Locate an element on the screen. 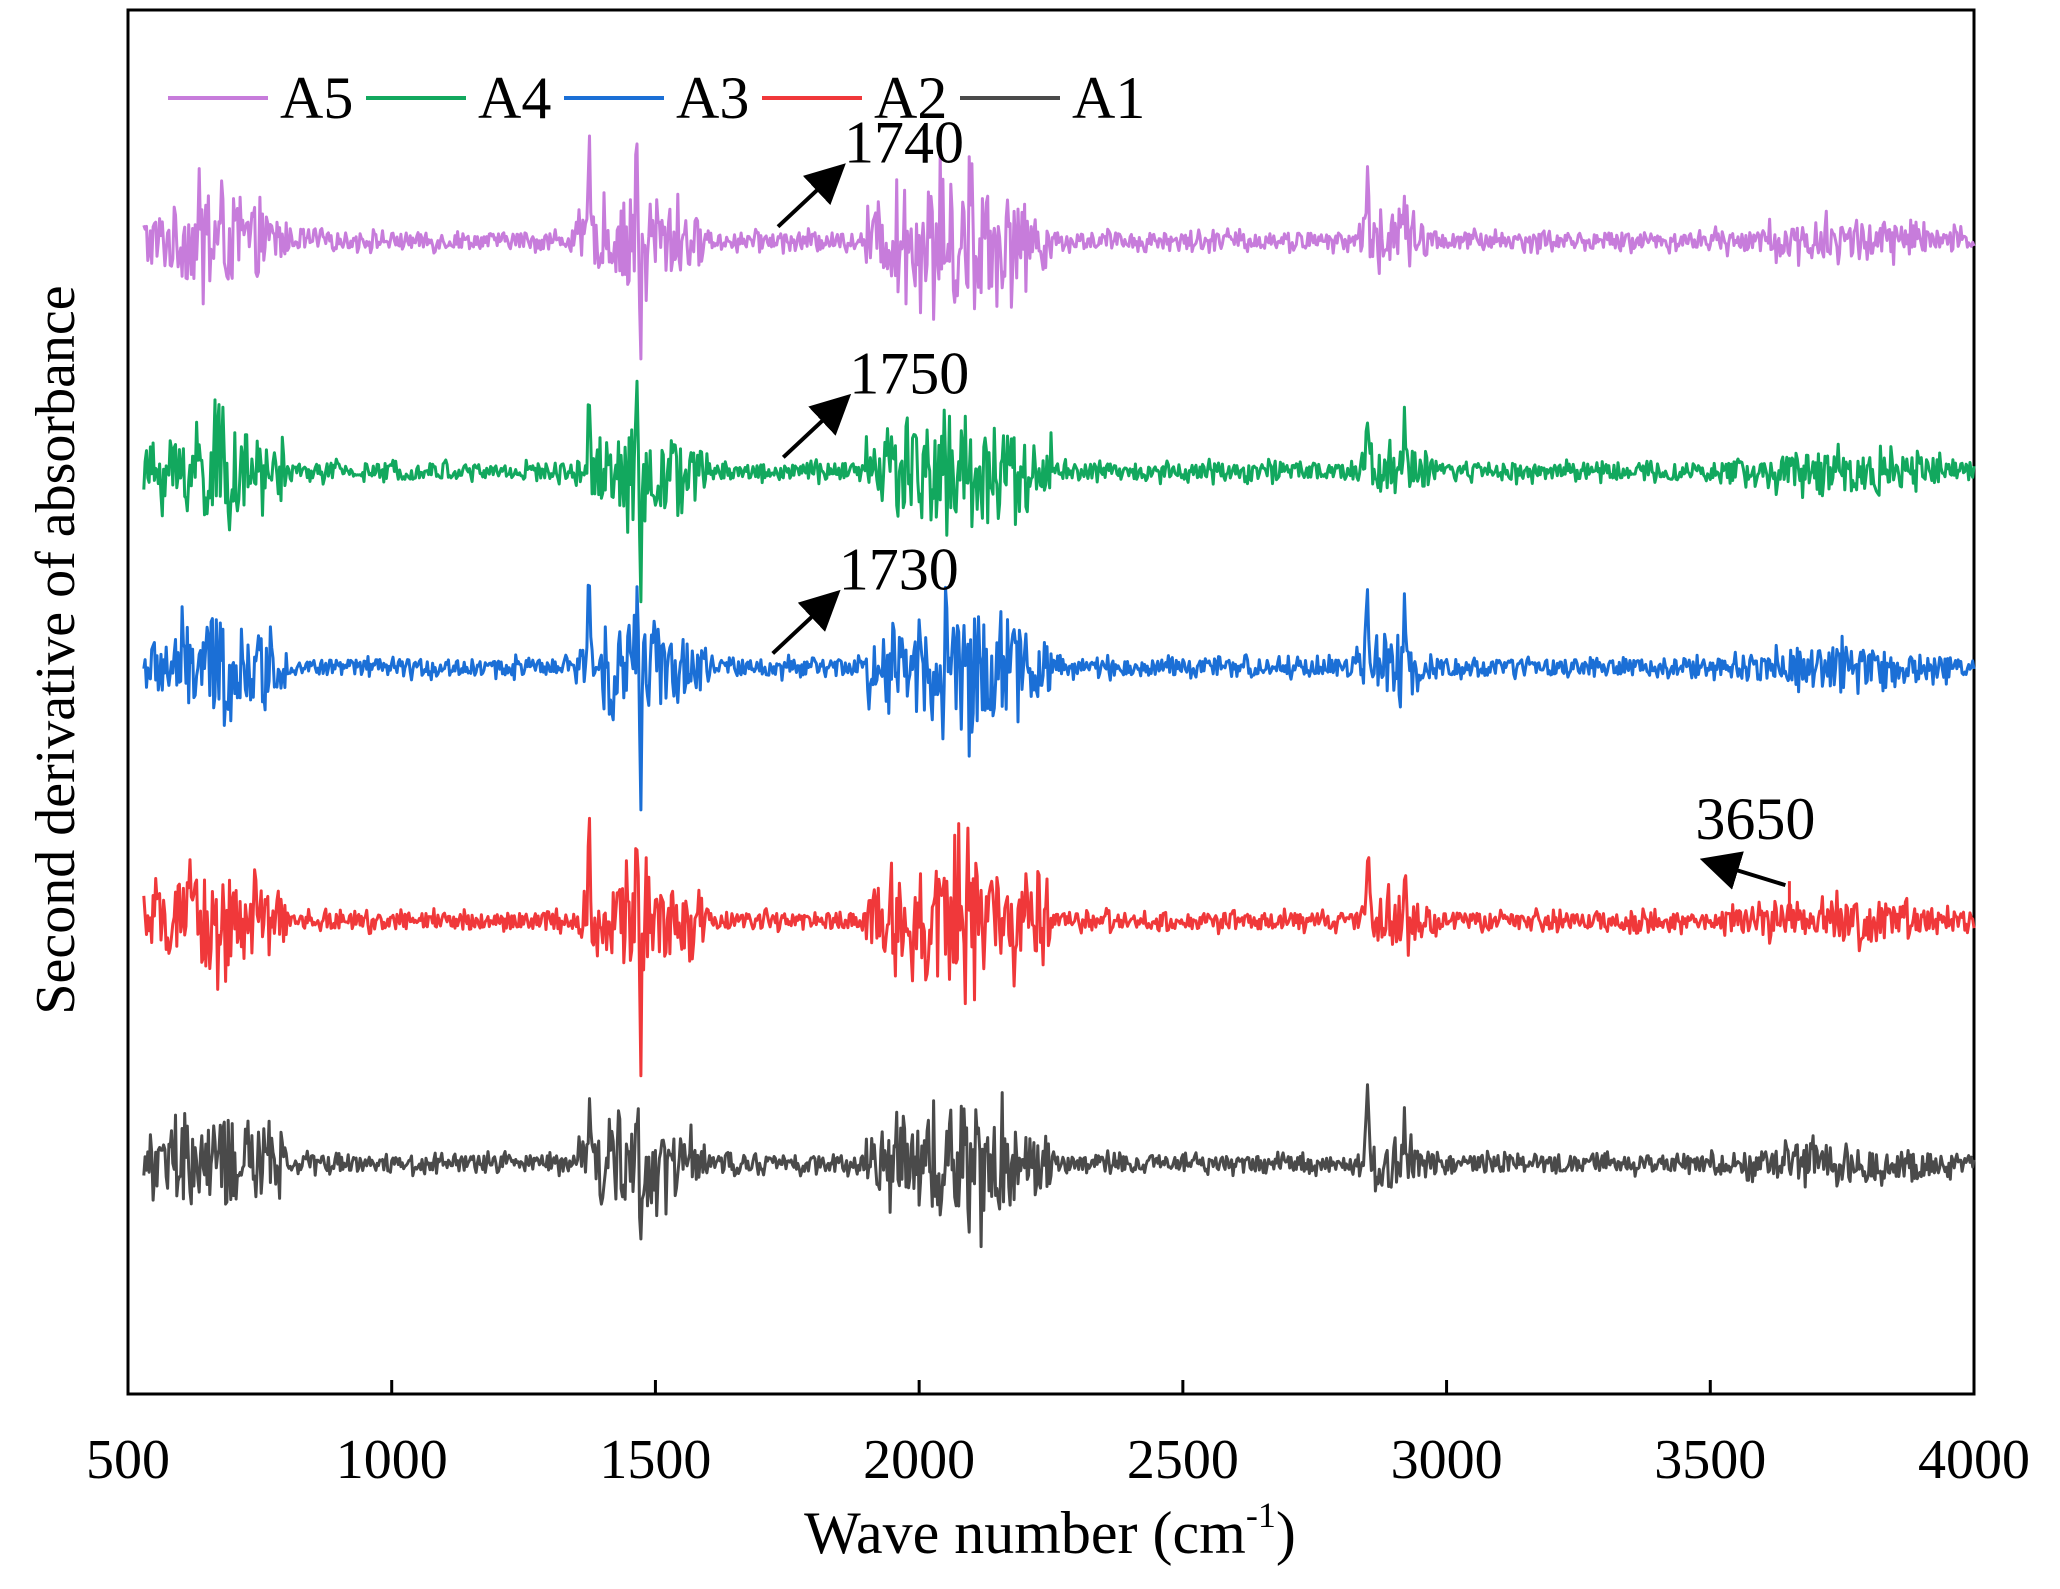  annotation-label-3650: 3650 is located at coordinates (1755, 819).